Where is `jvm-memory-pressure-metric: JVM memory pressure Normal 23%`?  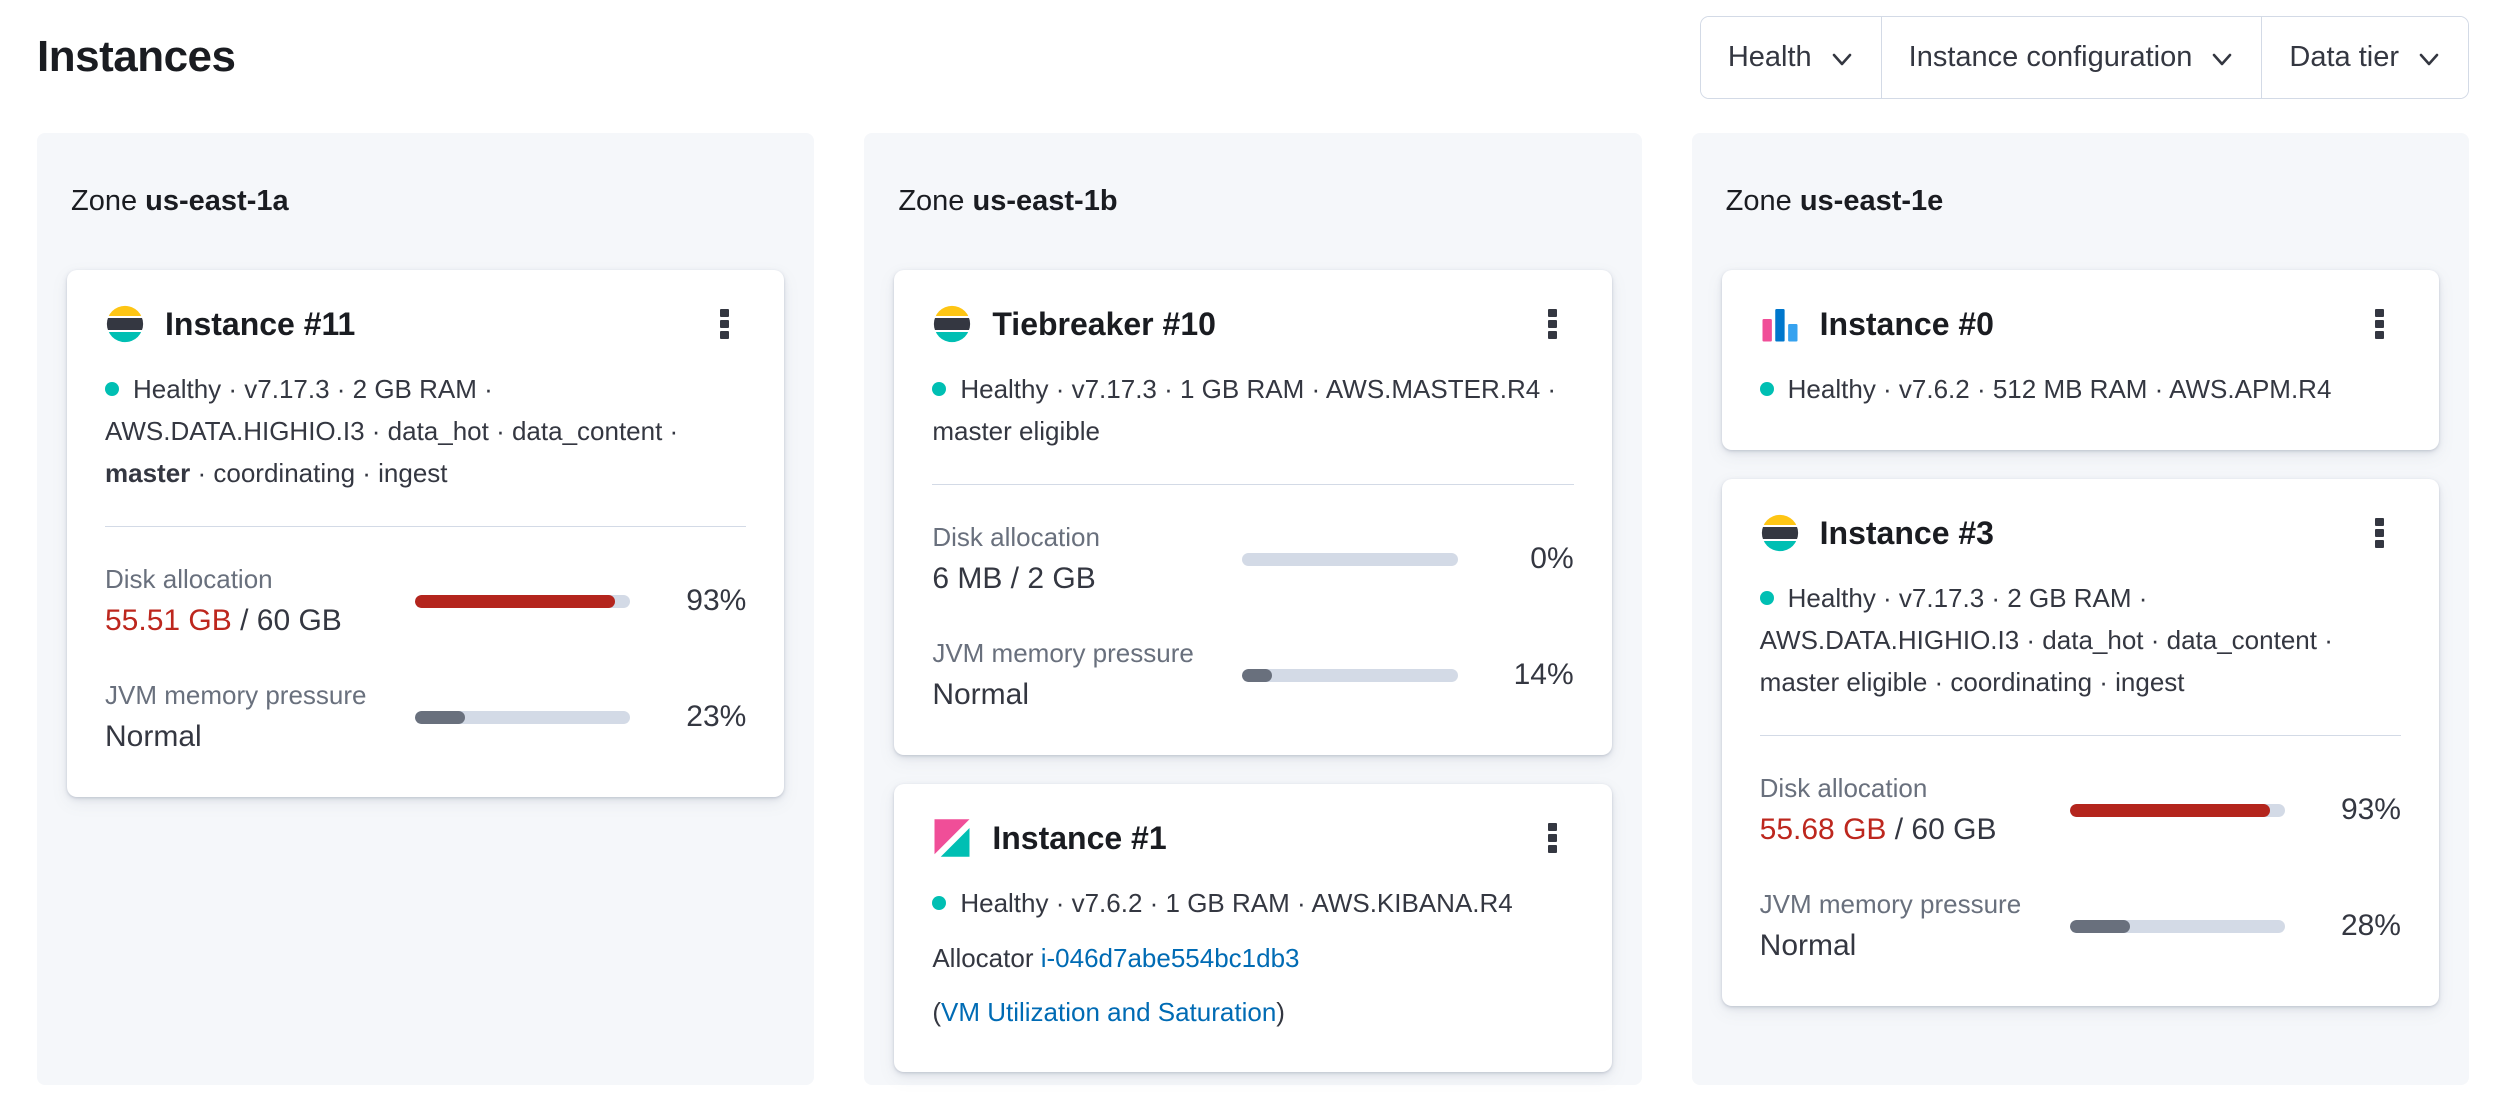 jvm-memory-pressure-metric: JVM memory pressure Normal 23% is located at coordinates (425, 717).